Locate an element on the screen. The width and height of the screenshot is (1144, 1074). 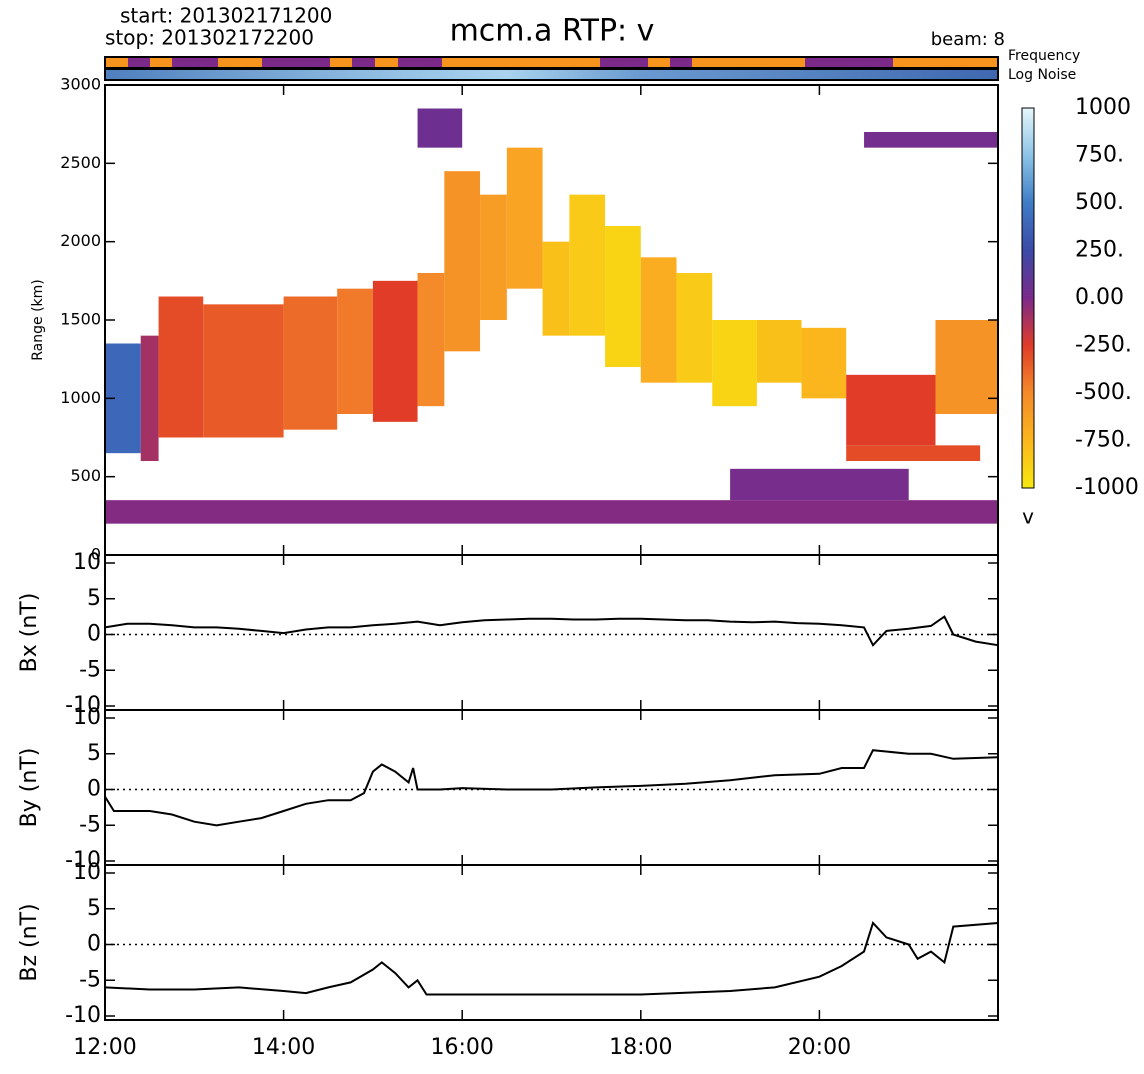
colorbar-tick-label: 500. is located at coordinates (1099, 202).